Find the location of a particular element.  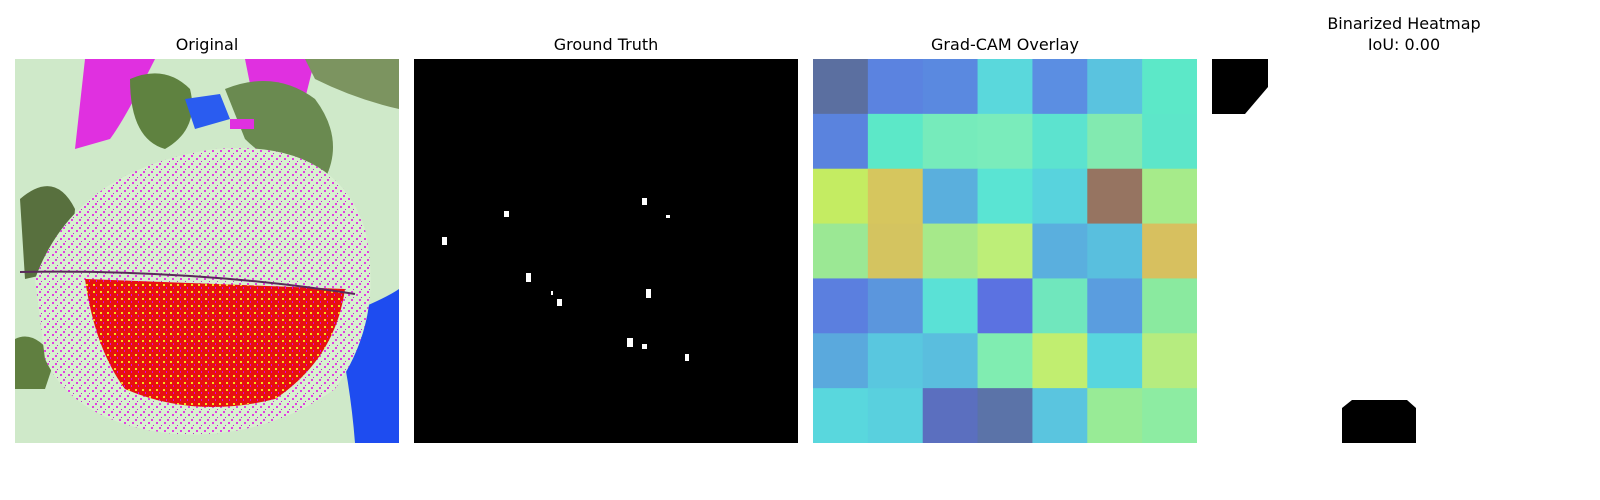

panel-title-ground-truth: Ground Truth is located at coordinates (606, 44).